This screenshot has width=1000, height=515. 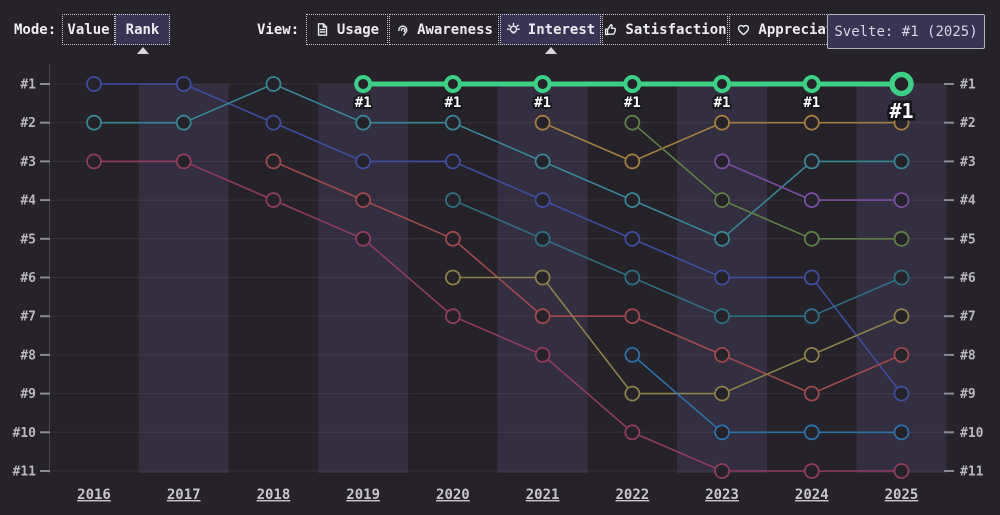 What do you see at coordinates (363, 238) in the screenshot?
I see `data-point-crimson-2019` at bounding box center [363, 238].